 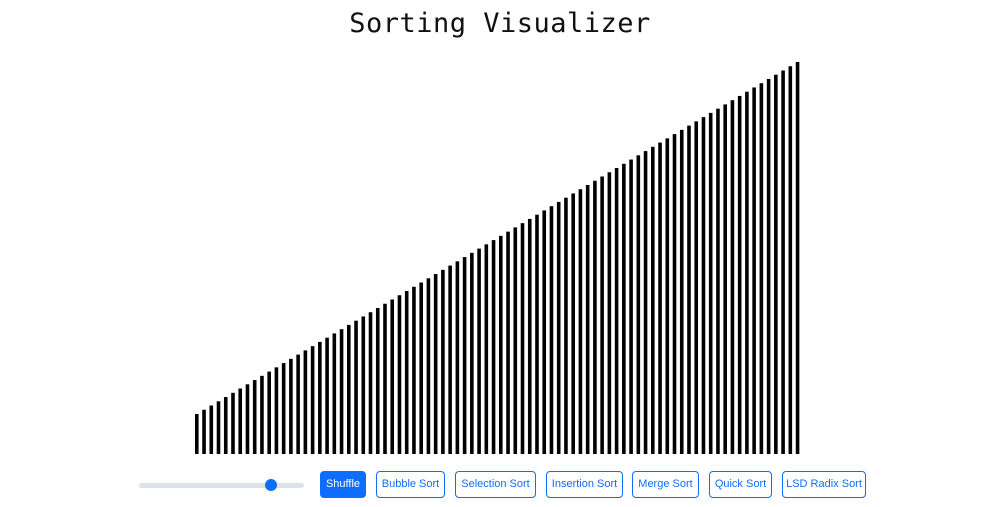 I want to click on quick-sort-button: Quick Sort, so click(x=740, y=484).